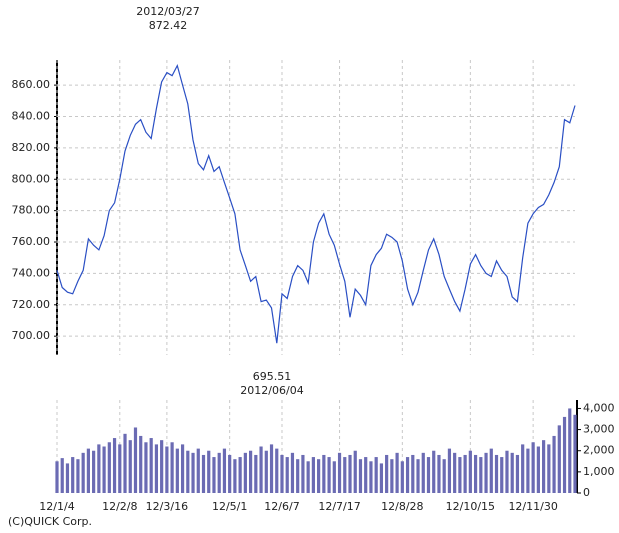  I want to click on y2-tick-label: 1,000, so click(599, 471).